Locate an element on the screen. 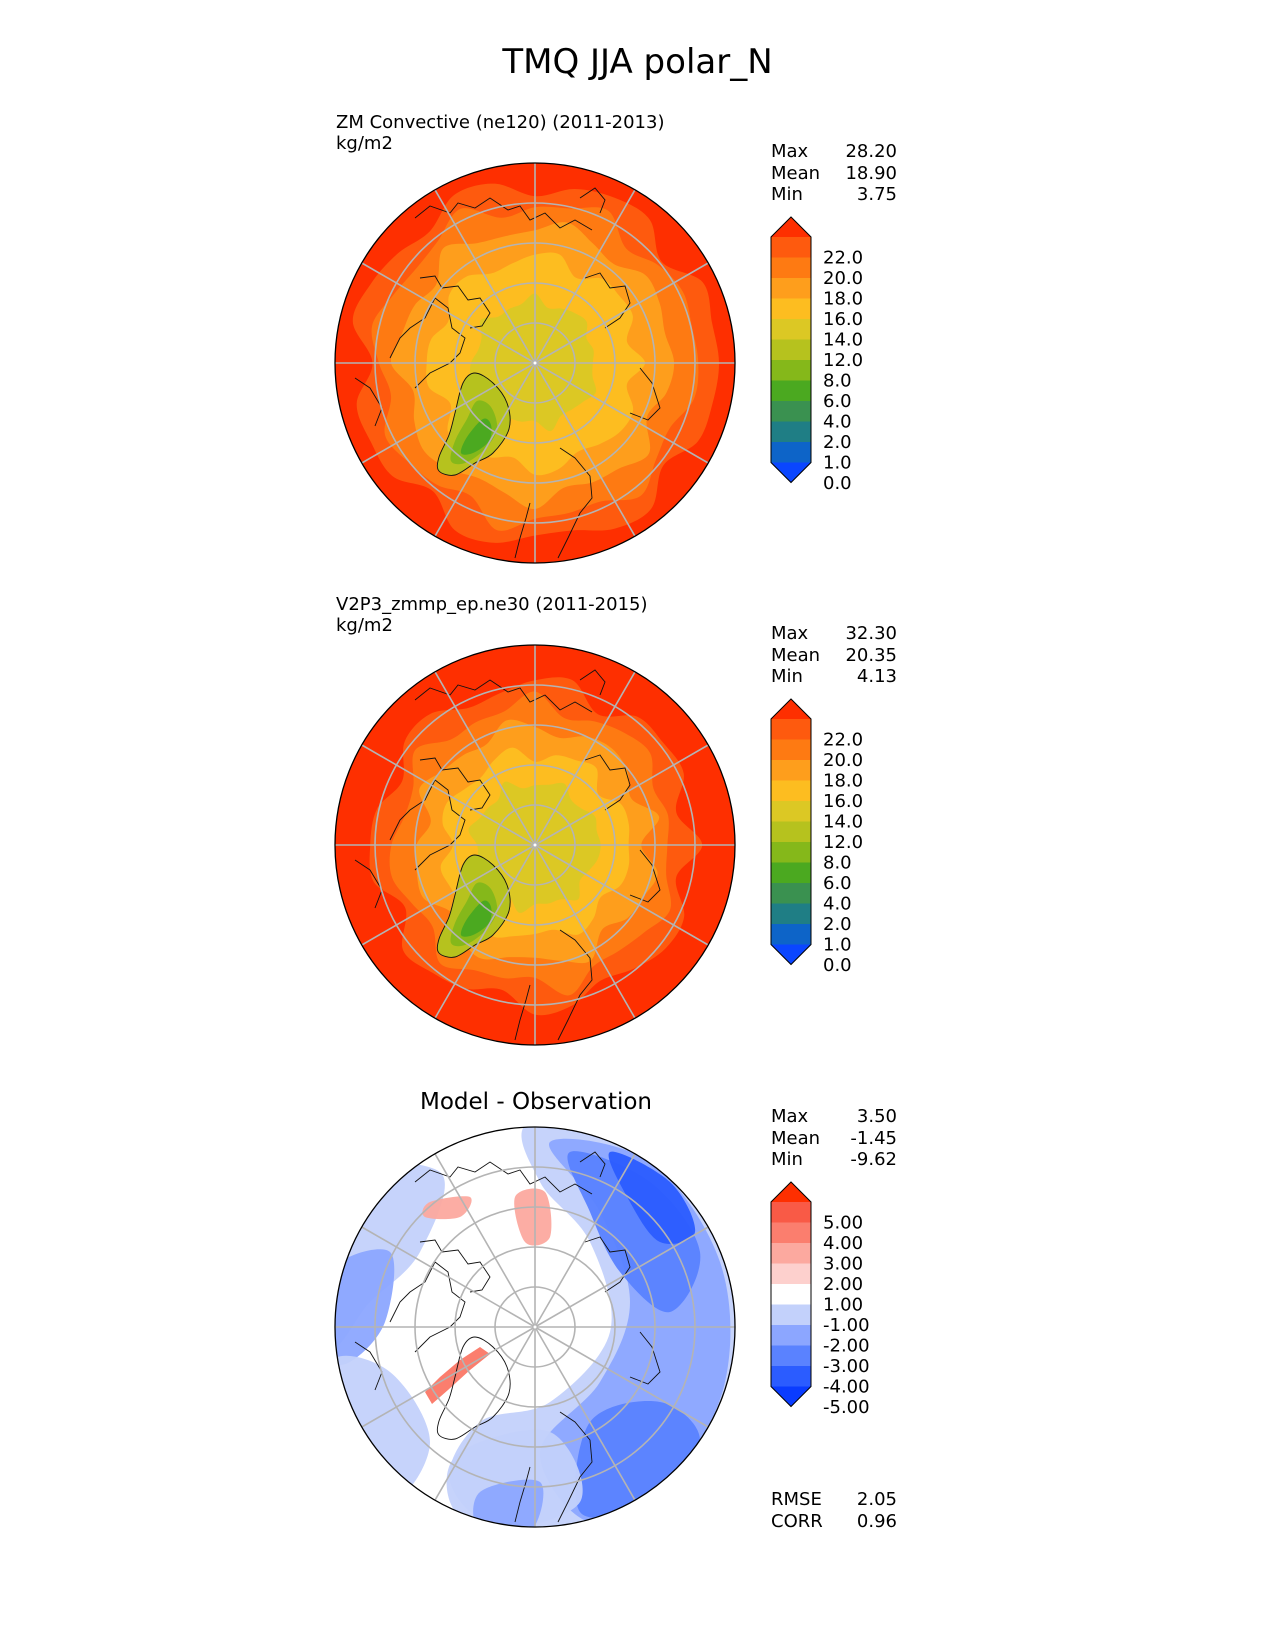  stat-mean: Mean 18.90 is located at coordinates (834, 173).